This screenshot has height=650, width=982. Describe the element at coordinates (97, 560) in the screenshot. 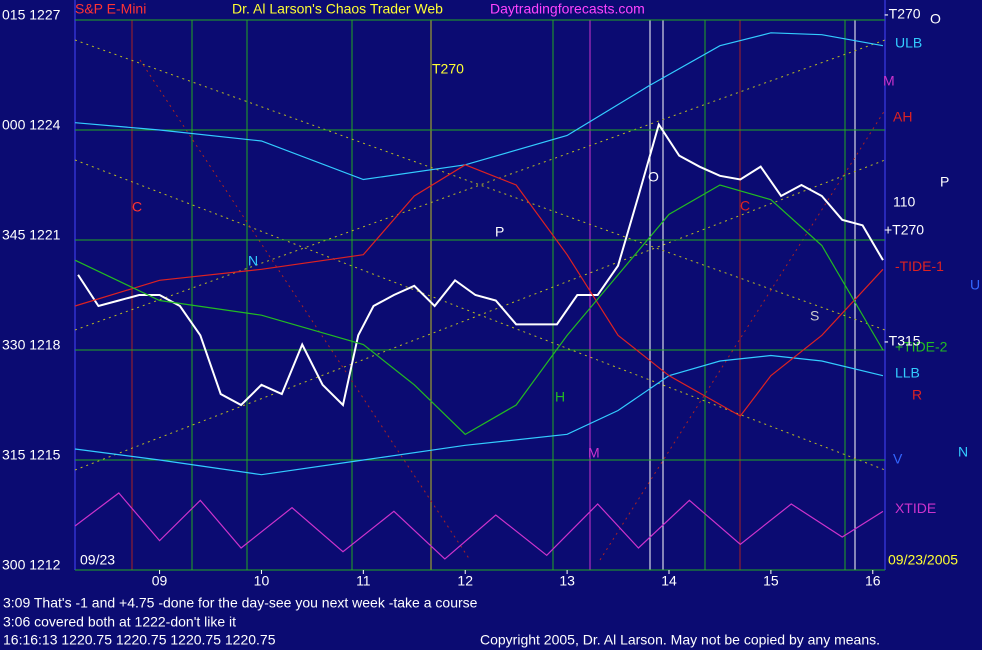

I see `annotation: 09/23` at that location.